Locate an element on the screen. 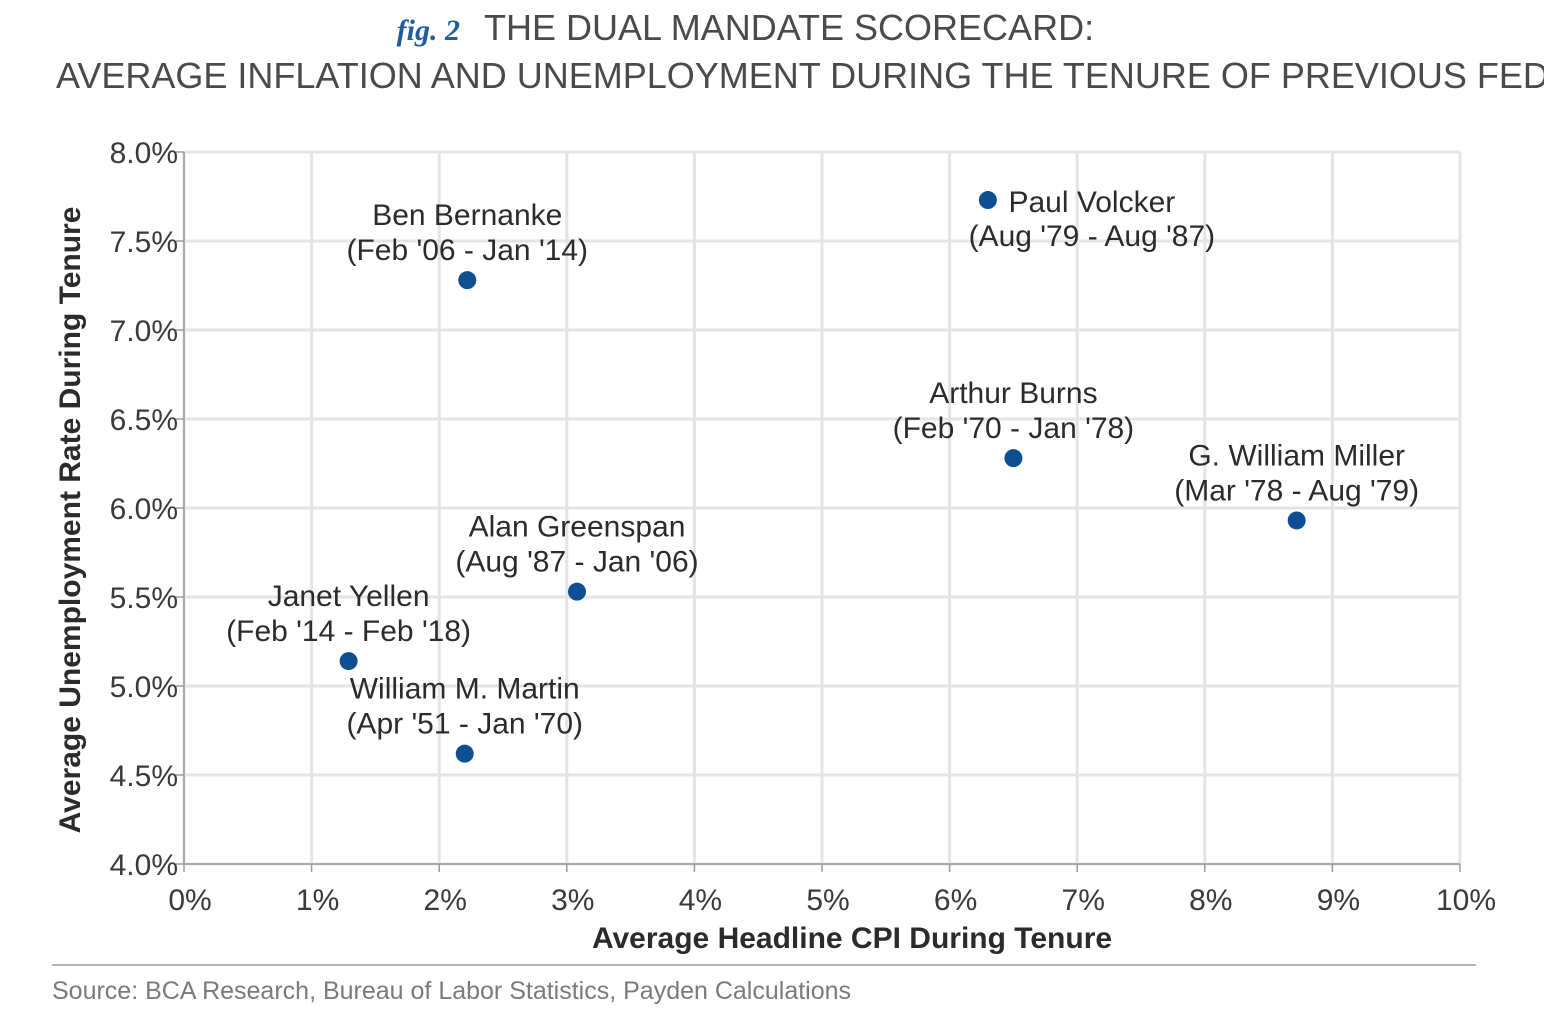 This screenshot has width=1544, height=1026. y-tick-label: 4.0% is located at coordinates (144, 865).